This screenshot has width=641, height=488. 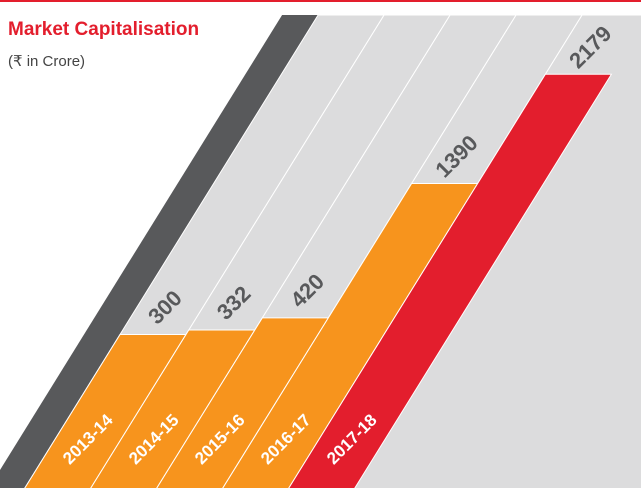 I want to click on top-rule, so click(x=320, y=1).